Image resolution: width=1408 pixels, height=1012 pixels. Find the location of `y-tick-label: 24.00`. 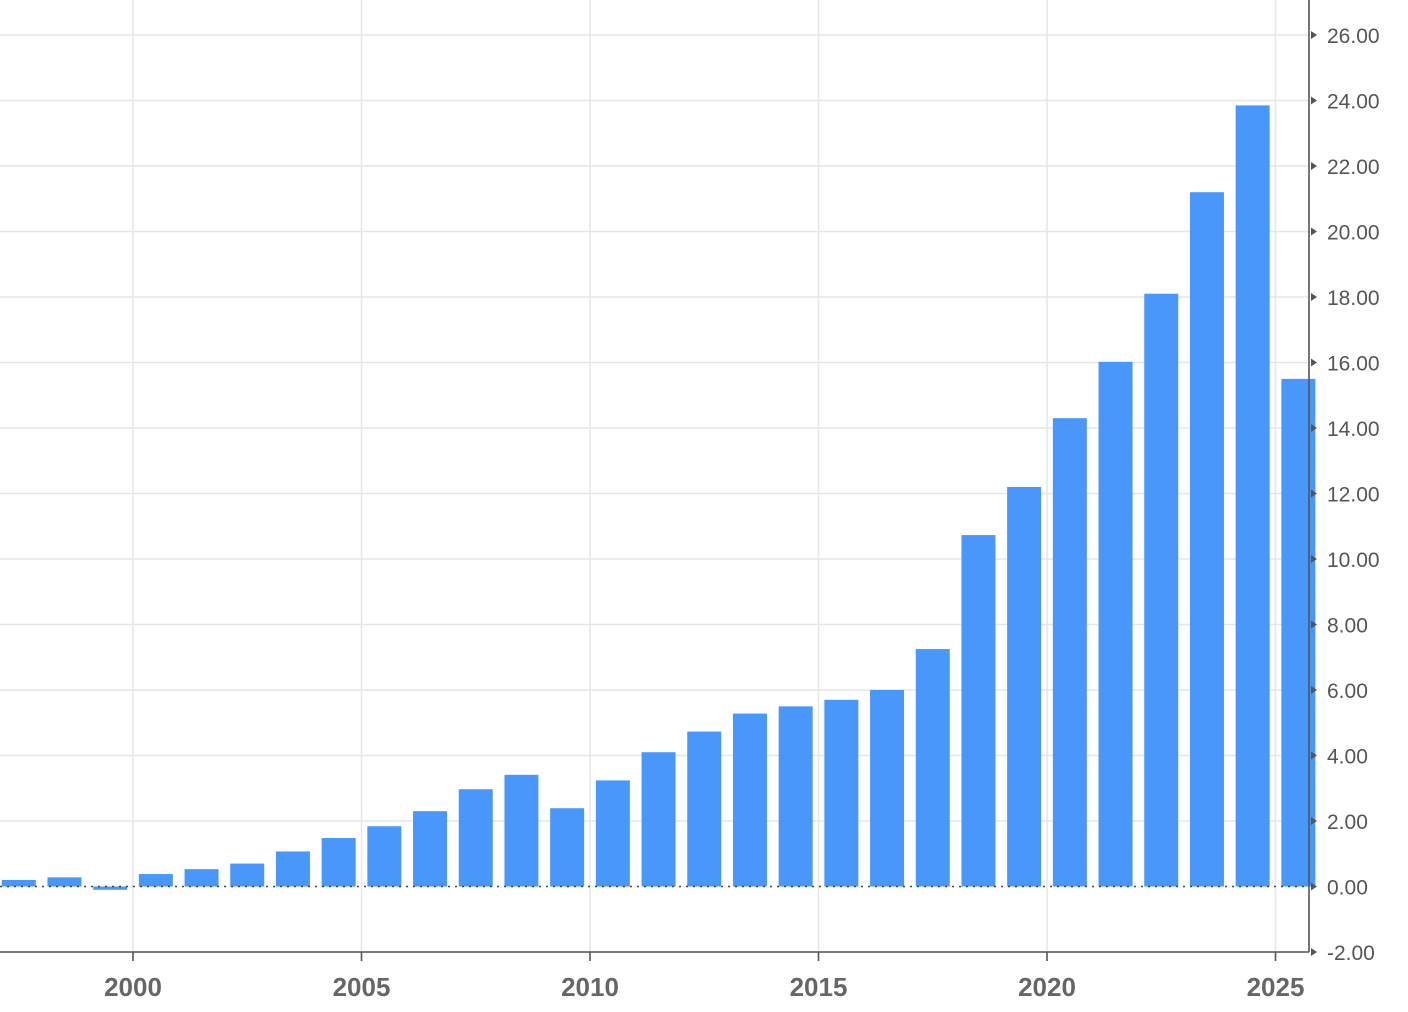

y-tick-label: 24.00 is located at coordinates (1353, 102).